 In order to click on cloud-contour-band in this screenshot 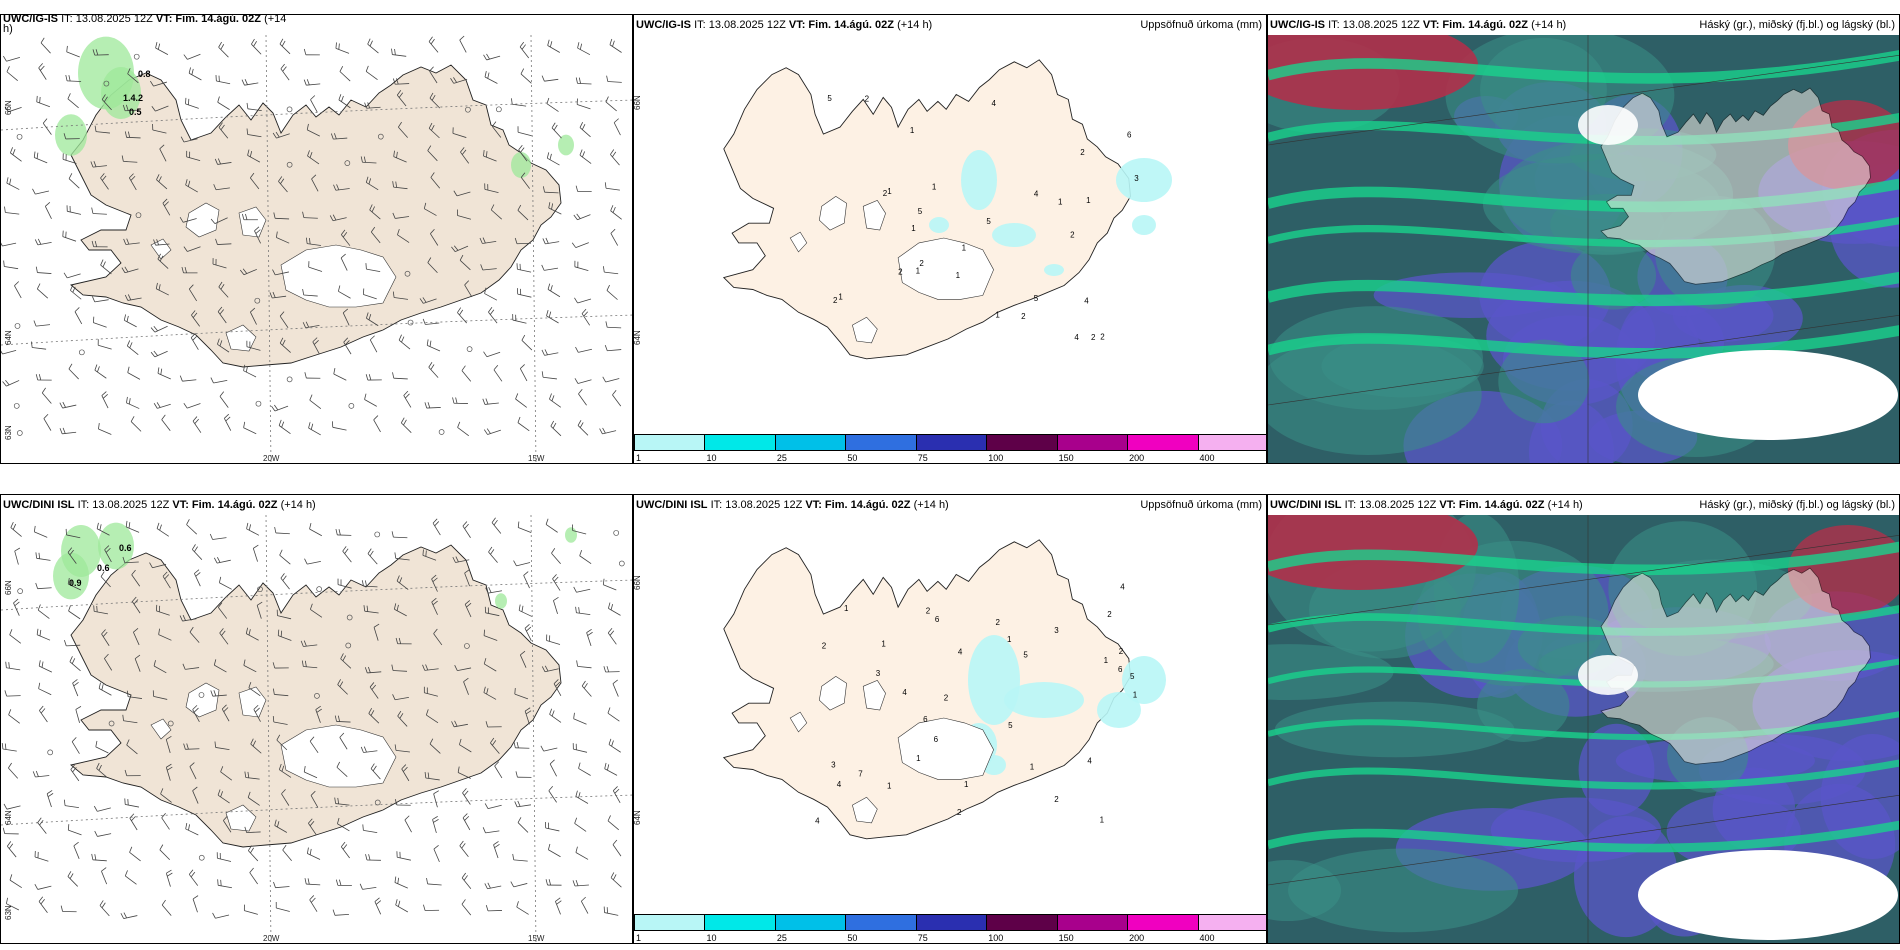, I will do `click(1583, 774)`.